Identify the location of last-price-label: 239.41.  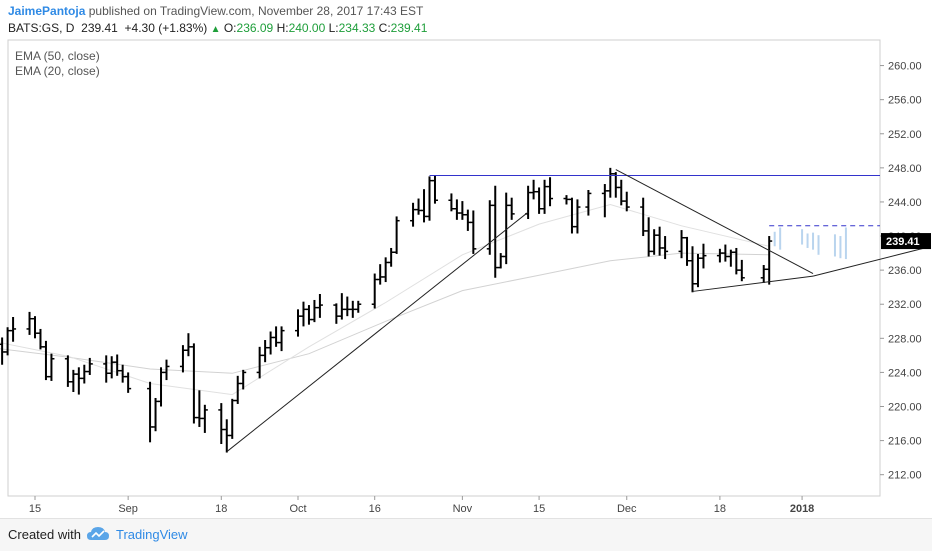
(903, 242).